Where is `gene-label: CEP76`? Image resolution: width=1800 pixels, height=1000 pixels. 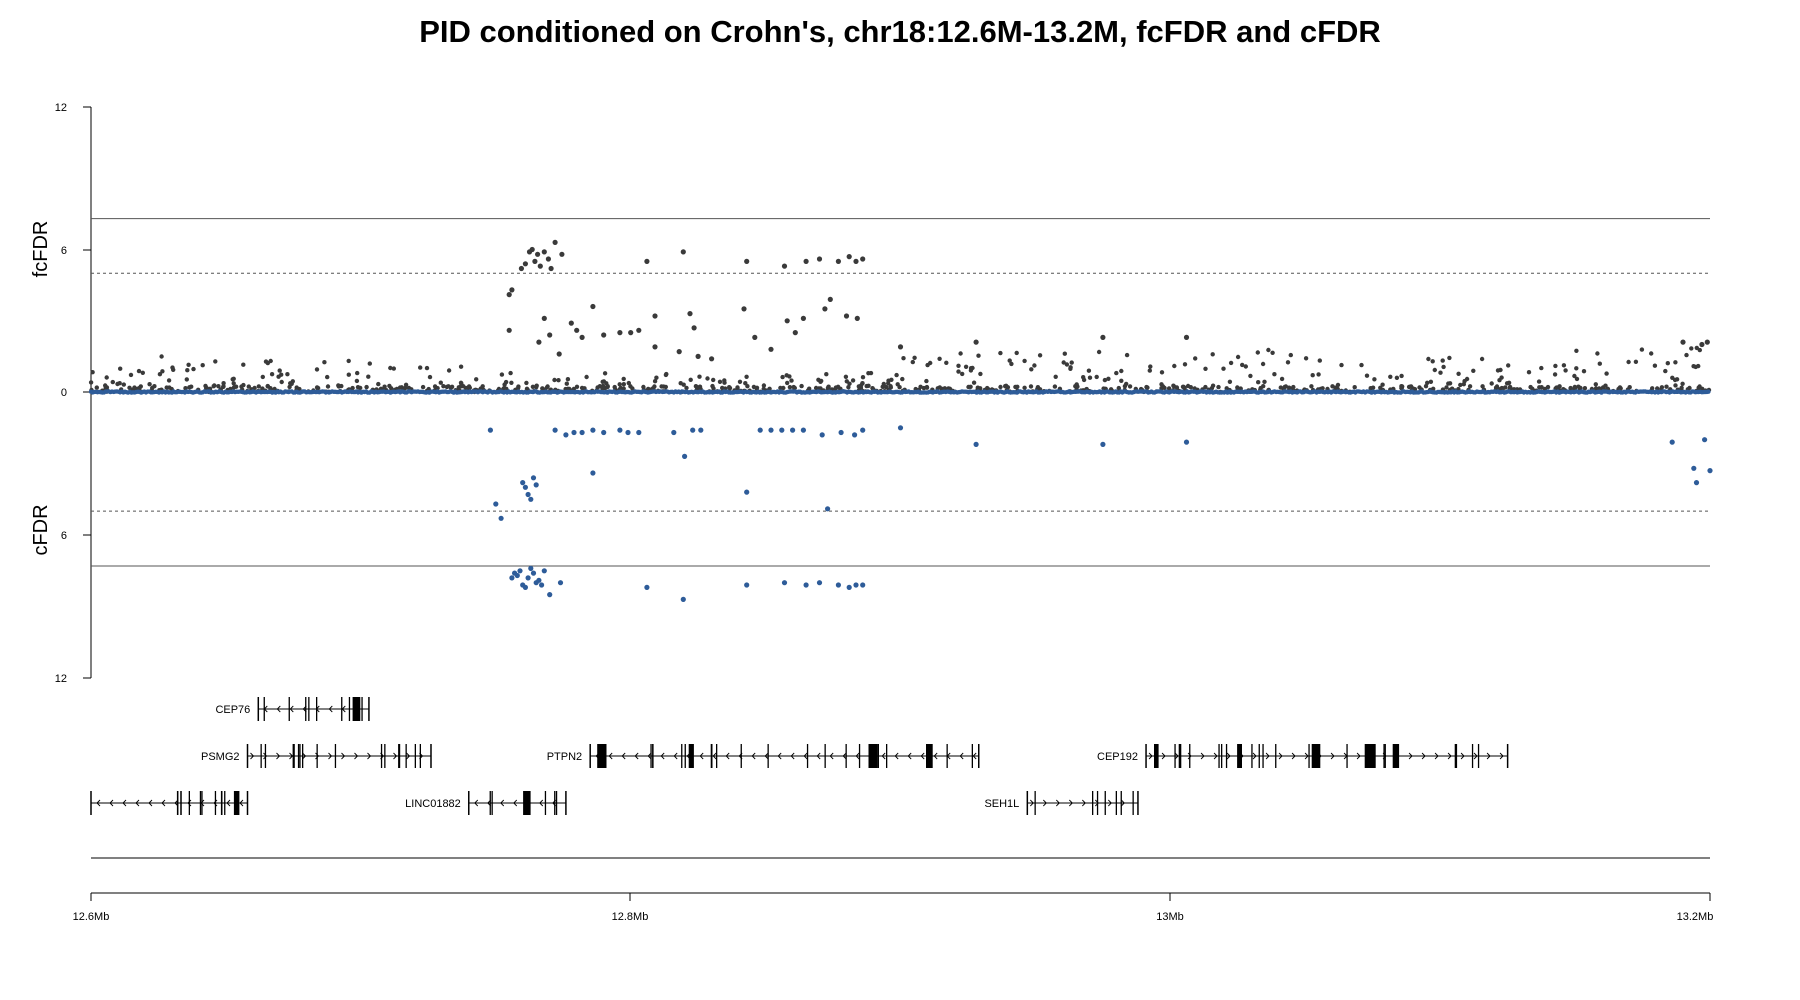 gene-label: CEP76 is located at coordinates (232, 710).